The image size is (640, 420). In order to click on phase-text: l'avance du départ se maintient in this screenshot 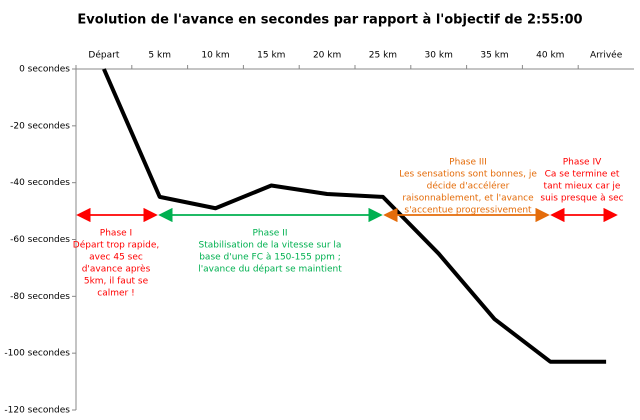, I will do `click(270, 269)`.